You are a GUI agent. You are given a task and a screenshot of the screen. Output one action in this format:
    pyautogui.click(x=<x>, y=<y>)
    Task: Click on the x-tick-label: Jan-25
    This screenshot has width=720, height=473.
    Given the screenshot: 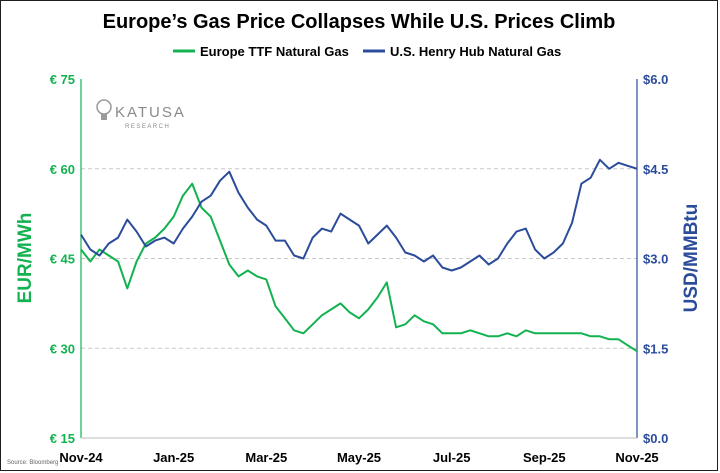 What is the action you would take?
    pyautogui.click(x=173, y=457)
    